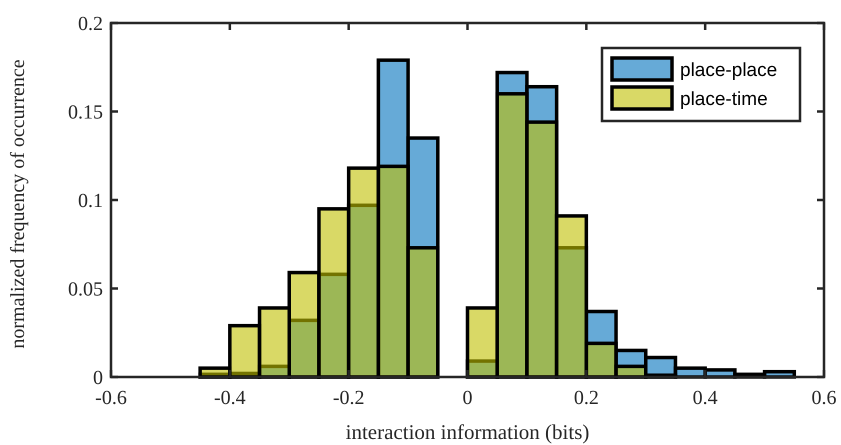 The height and width of the screenshot is (445, 841). Describe the element at coordinates (724, 99) in the screenshot. I see `legend-label: place-time` at that location.